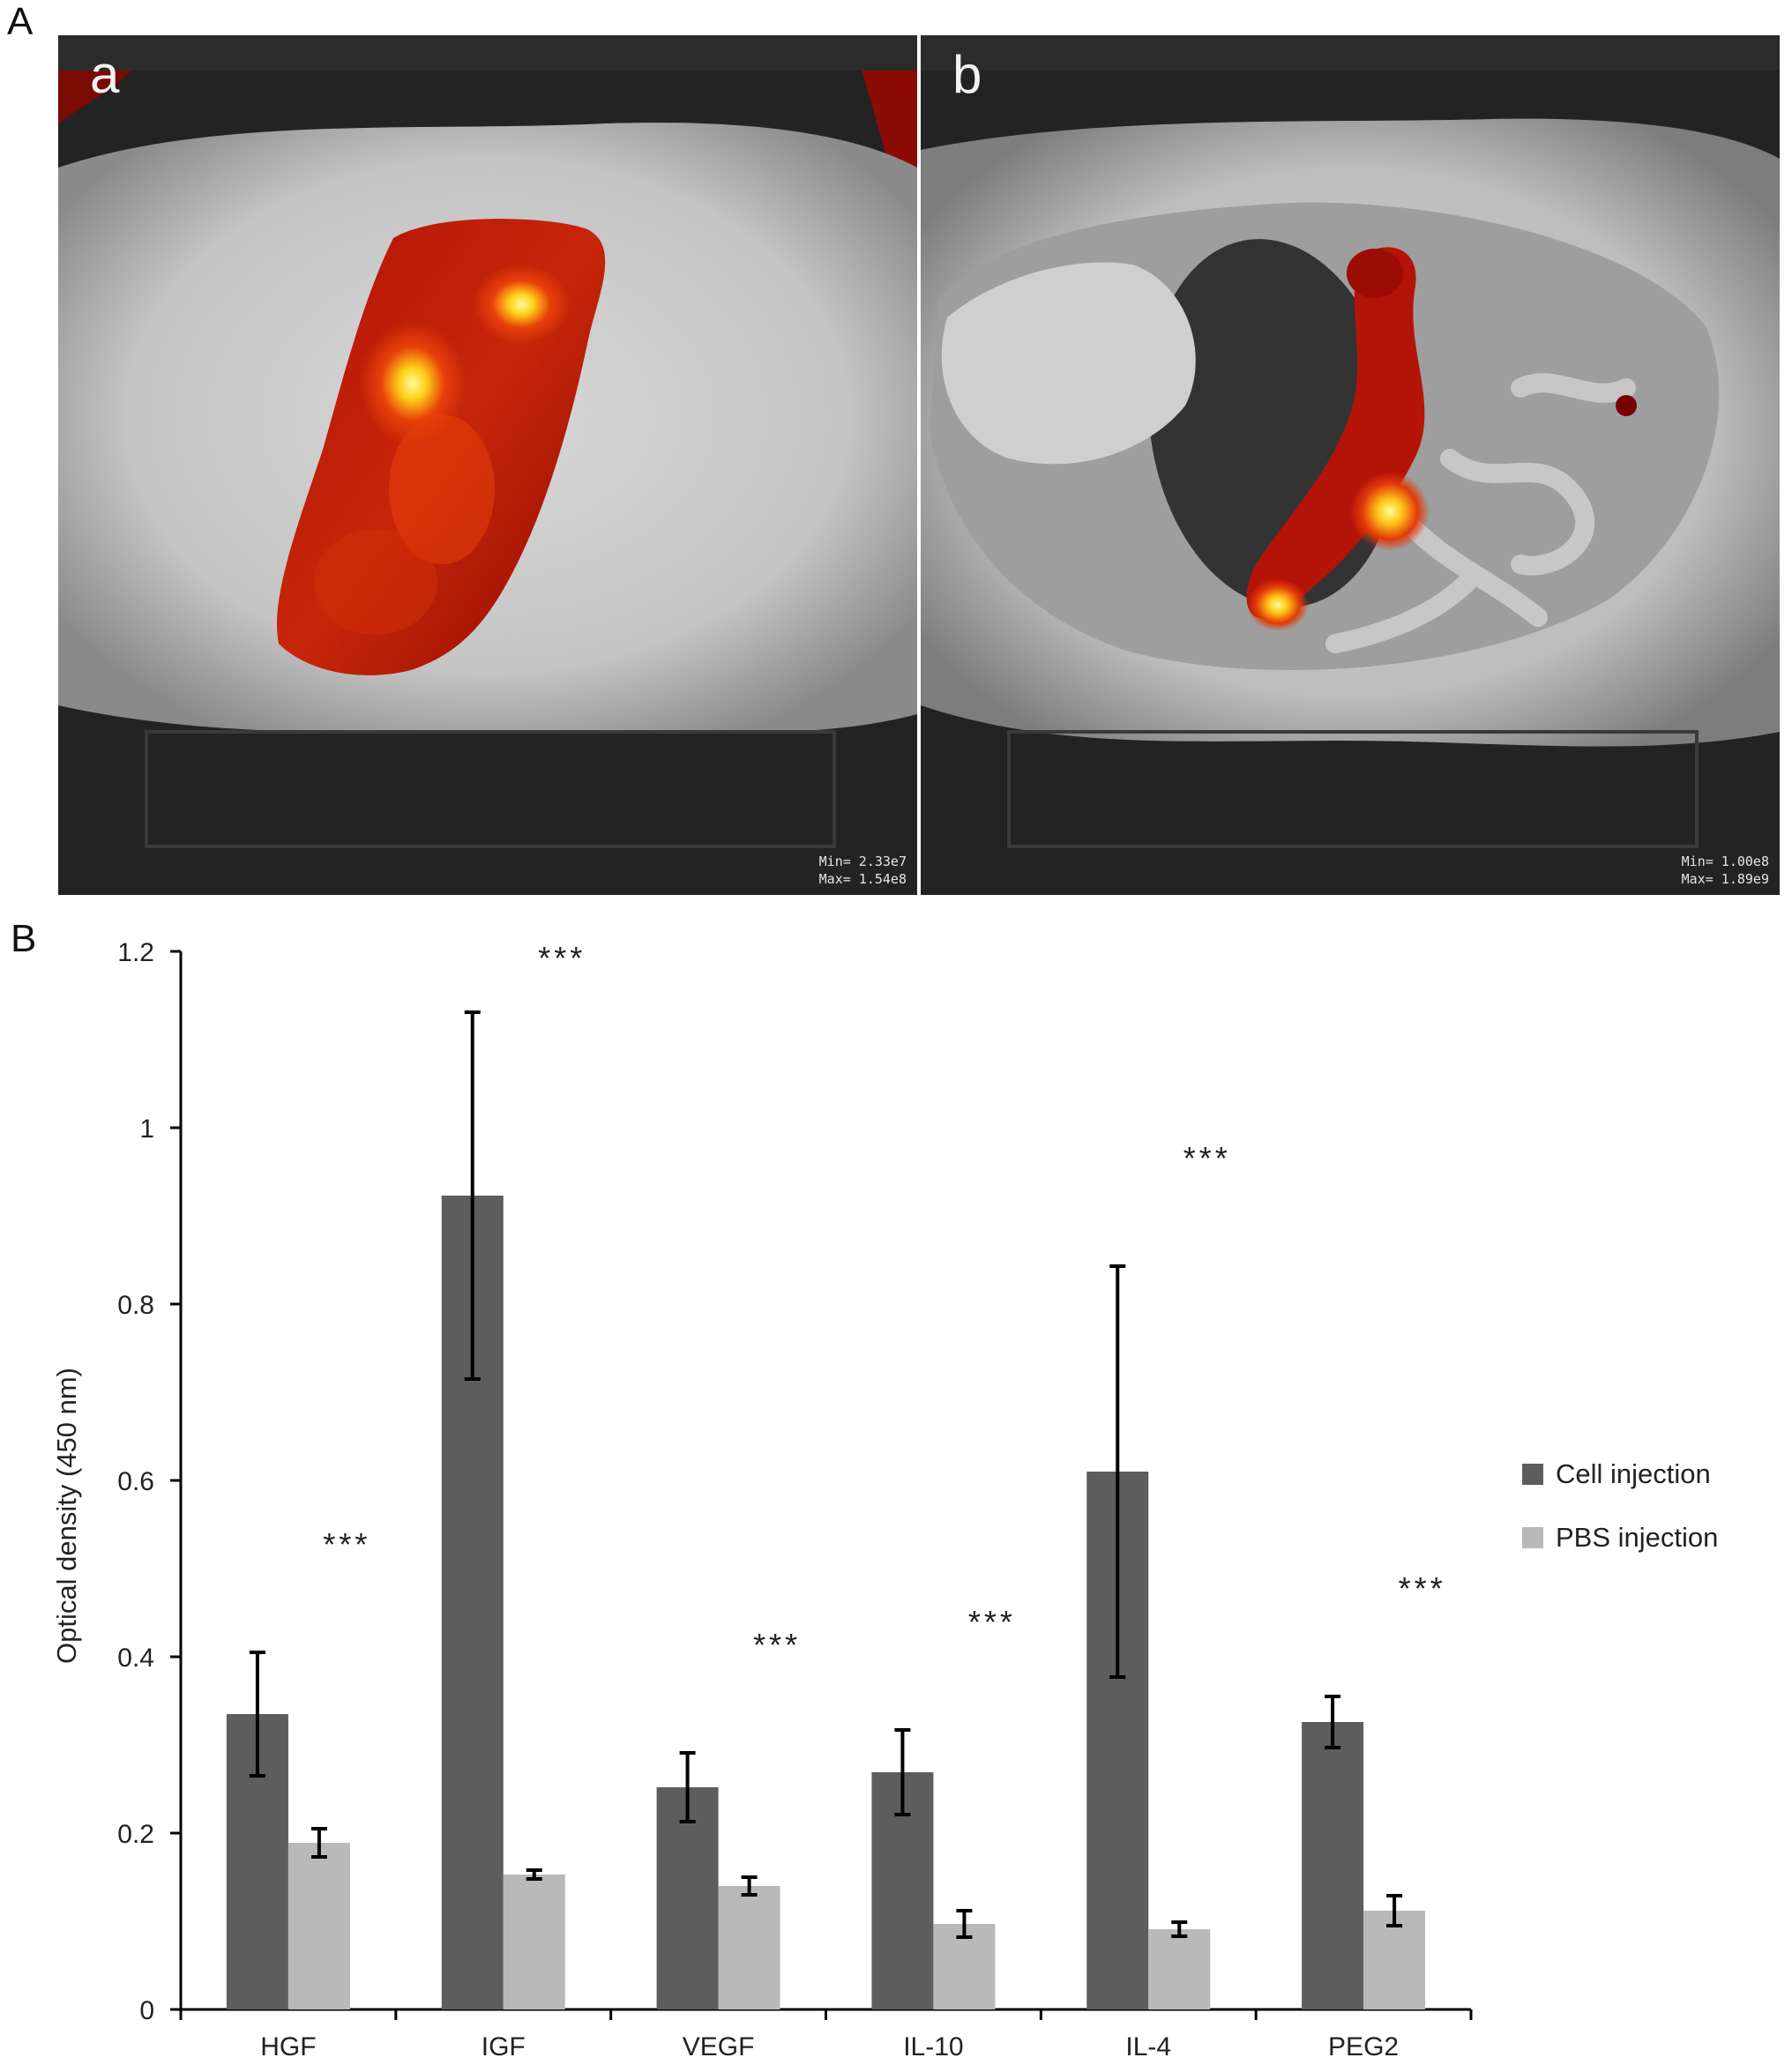 The width and height of the screenshot is (1792, 2065). I want to click on image-a-scale-max: Max= 1.54e8, so click(862, 879).